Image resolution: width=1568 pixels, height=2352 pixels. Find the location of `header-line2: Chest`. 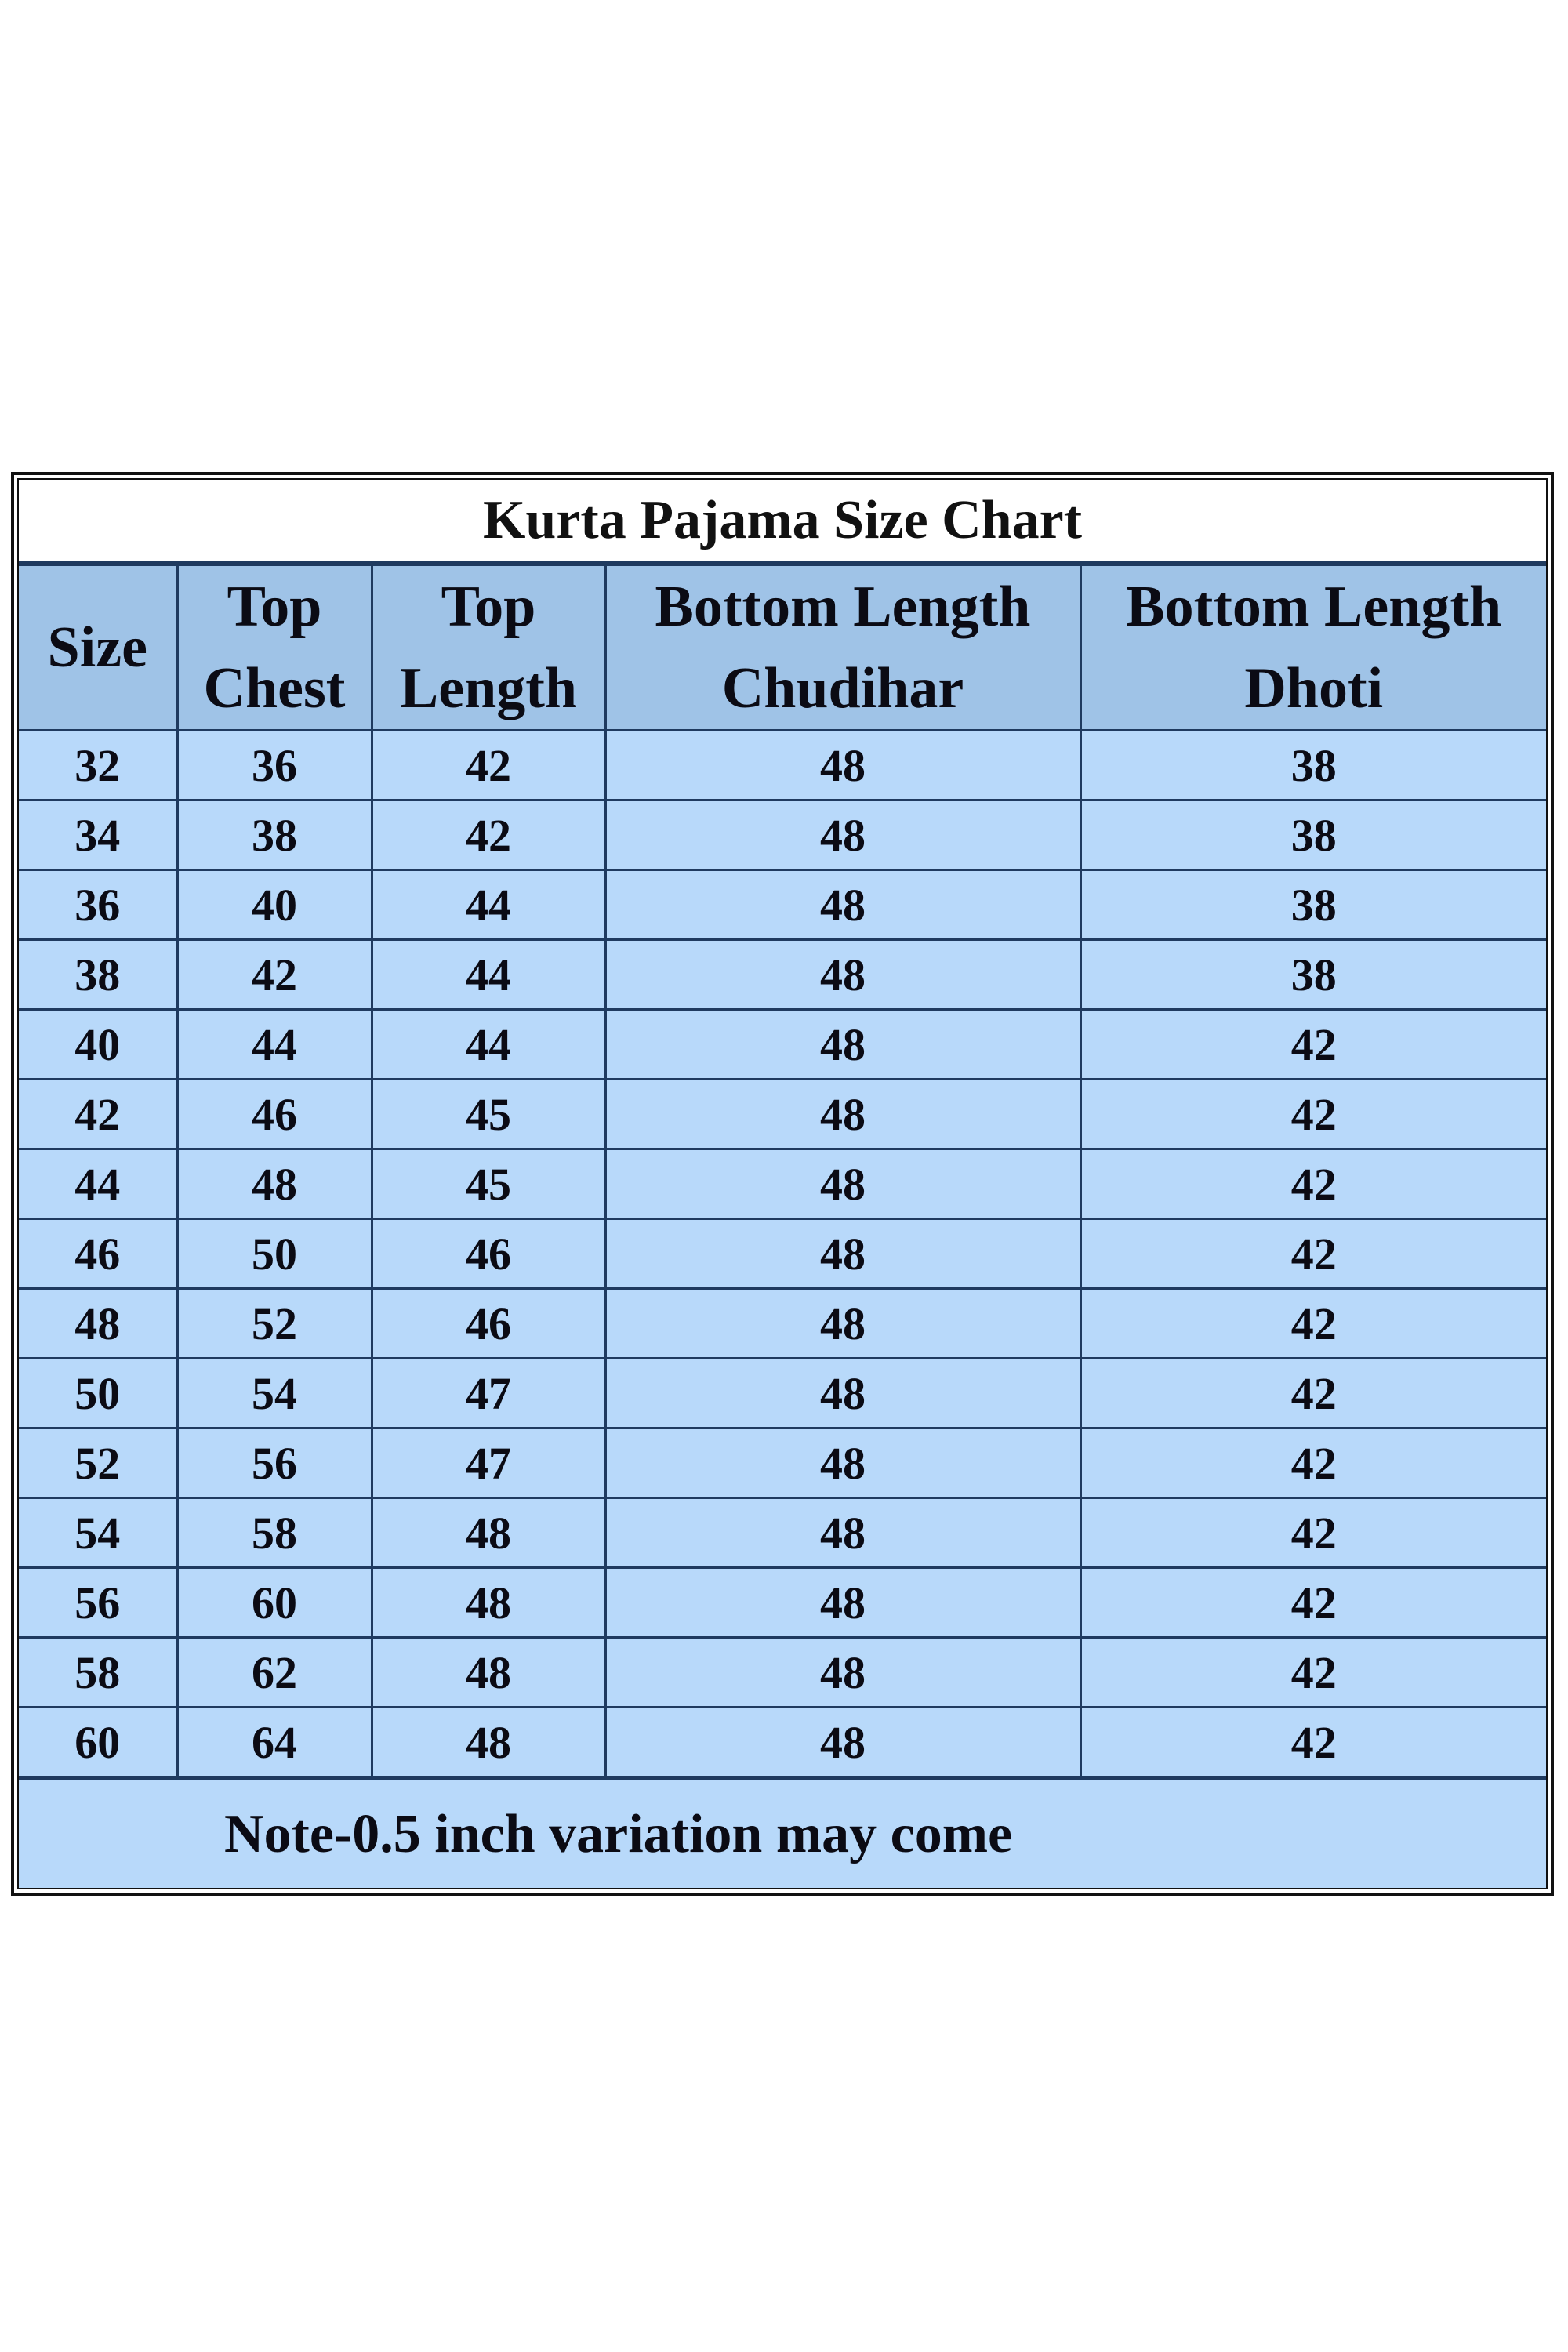

header-line2: Chest is located at coordinates (274, 688).